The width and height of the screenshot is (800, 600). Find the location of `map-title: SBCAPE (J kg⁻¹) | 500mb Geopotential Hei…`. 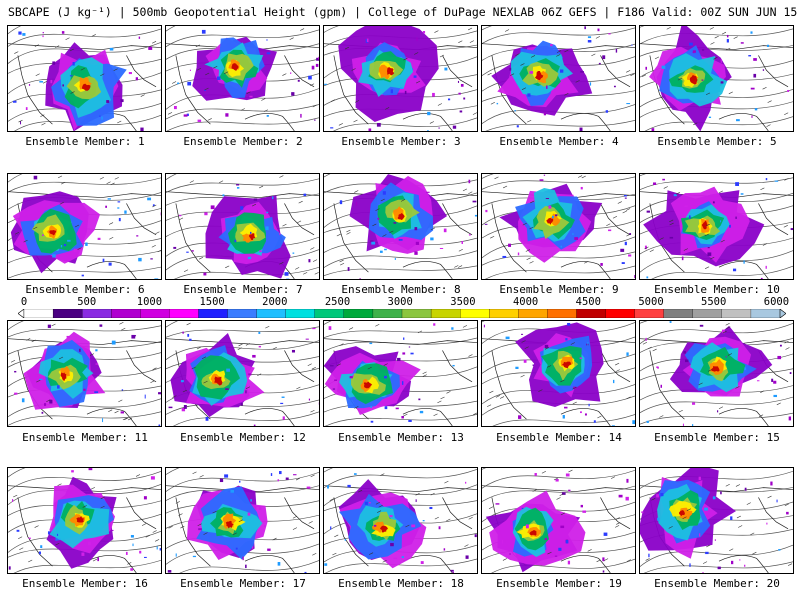

map-title: SBCAPE (J kg⁻¹) | 500mb Geopotential Hei… is located at coordinates (404, 12).